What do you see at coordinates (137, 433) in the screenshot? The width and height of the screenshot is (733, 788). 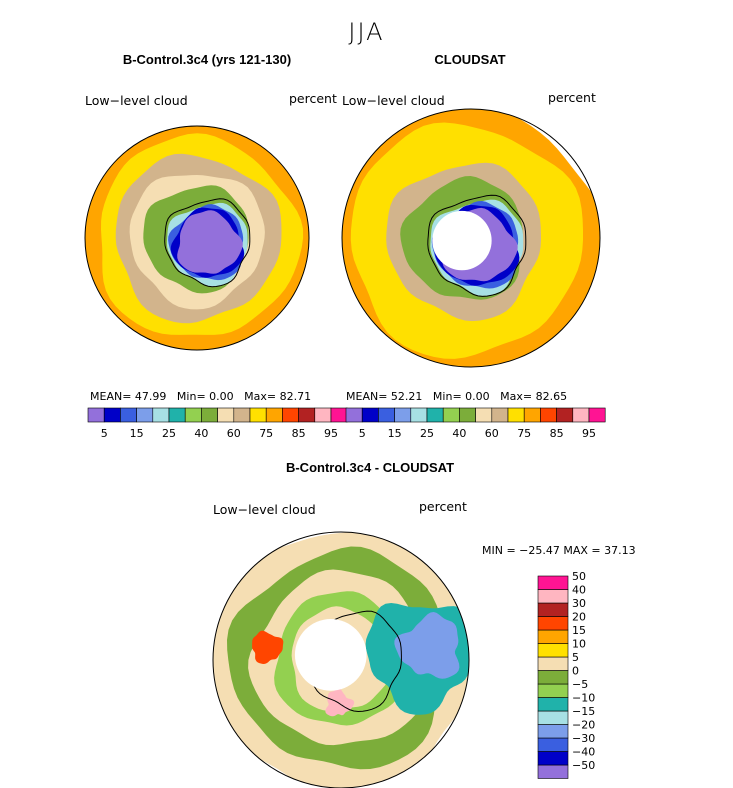 I see `colorbar-1-tick-15: 15` at bounding box center [137, 433].